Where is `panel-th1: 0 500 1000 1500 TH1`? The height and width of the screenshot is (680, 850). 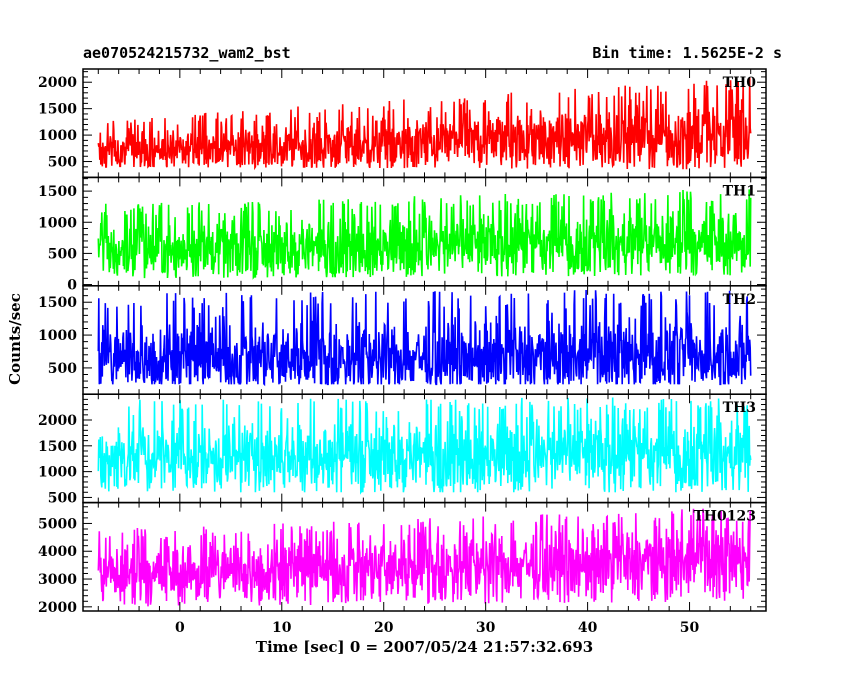 panel-th1: 0 500 1000 1500 TH1 is located at coordinates (402, 235).